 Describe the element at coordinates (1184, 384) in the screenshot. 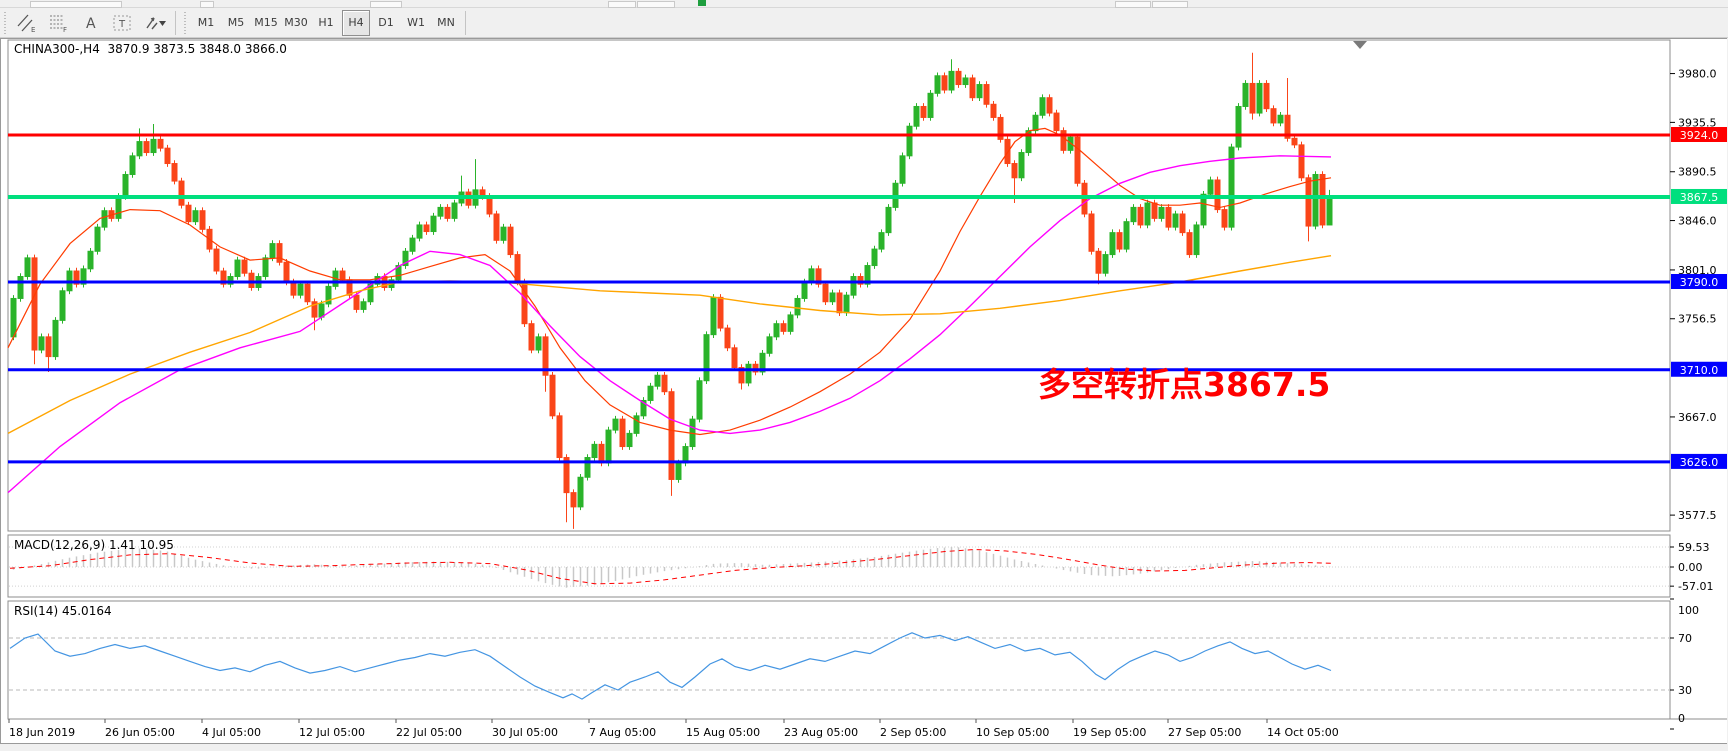

I see `chart-text-annotation: 多空转折点3867.5` at that location.